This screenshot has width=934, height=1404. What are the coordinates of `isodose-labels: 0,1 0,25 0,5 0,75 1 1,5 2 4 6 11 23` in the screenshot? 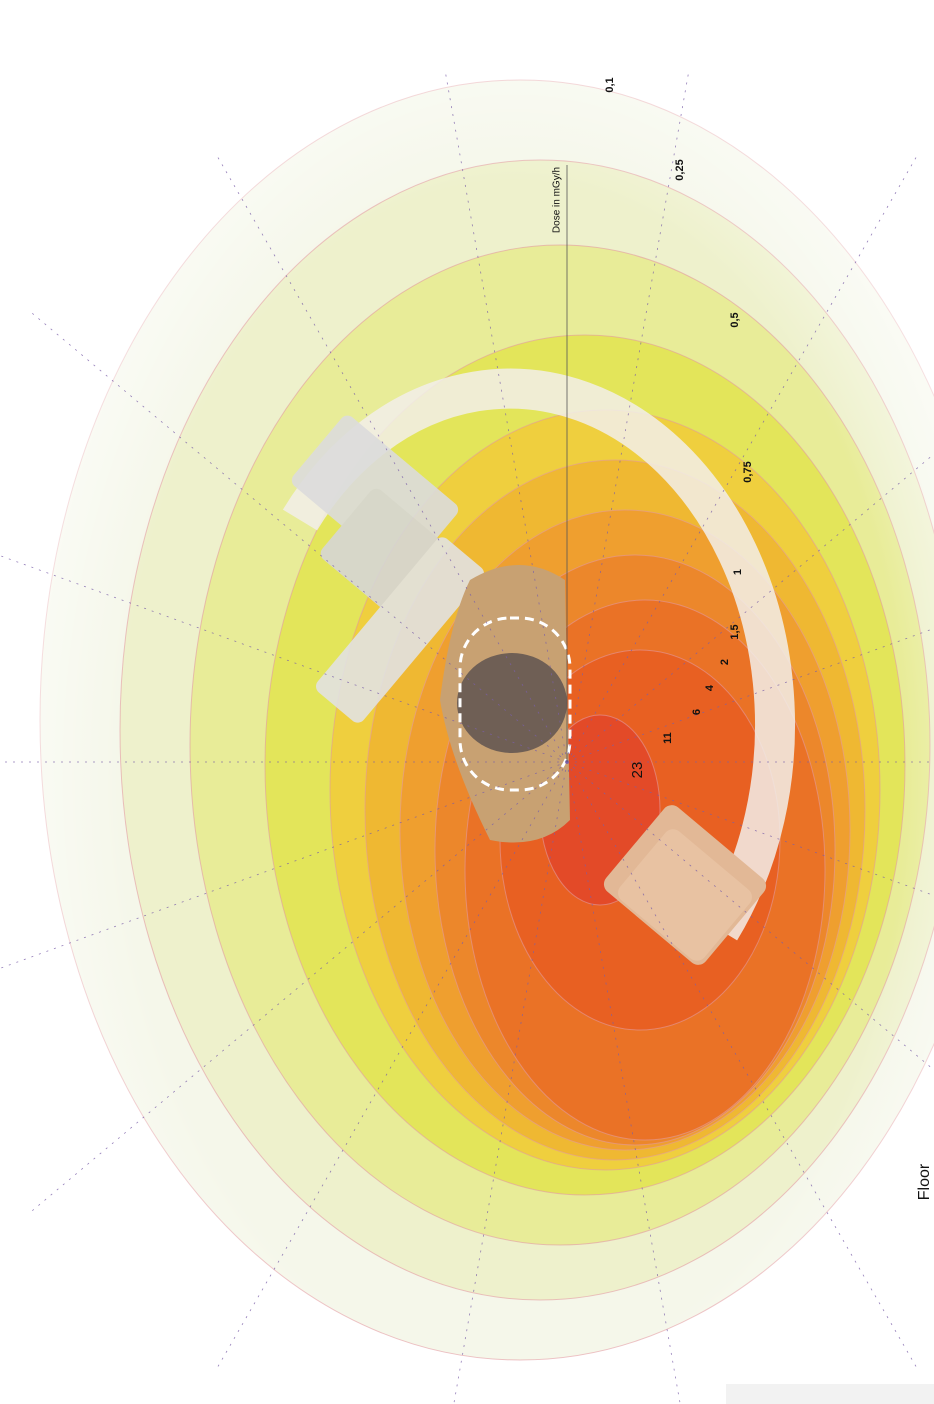 It's located at (679, 427).